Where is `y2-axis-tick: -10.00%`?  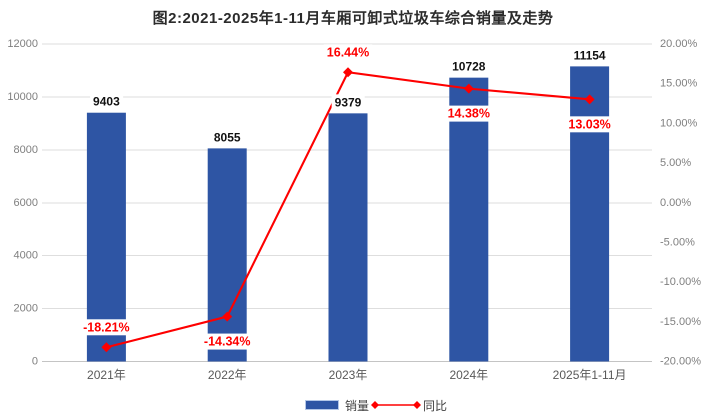
y2-axis-tick: -10.00% is located at coordinates (680, 282).